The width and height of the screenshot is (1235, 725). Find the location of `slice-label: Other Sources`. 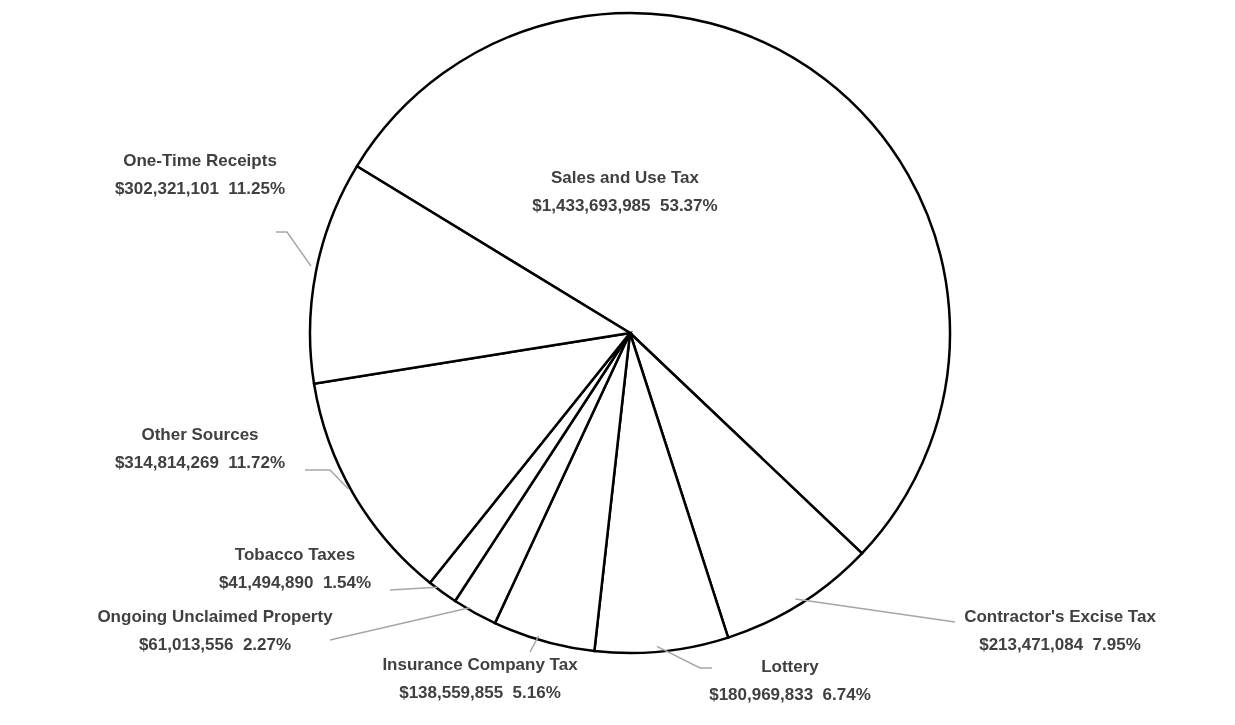

slice-label: Other Sources is located at coordinates (200, 434).